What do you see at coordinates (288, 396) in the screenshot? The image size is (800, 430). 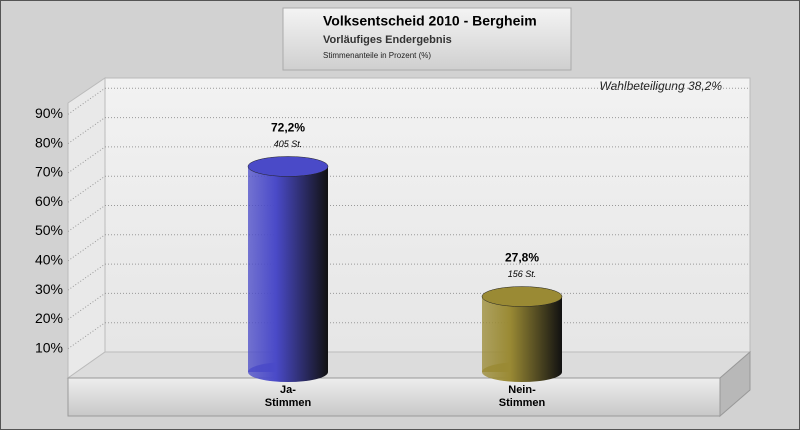 I see `x-tick-label: Ja- Stimmen` at bounding box center [288, 396].